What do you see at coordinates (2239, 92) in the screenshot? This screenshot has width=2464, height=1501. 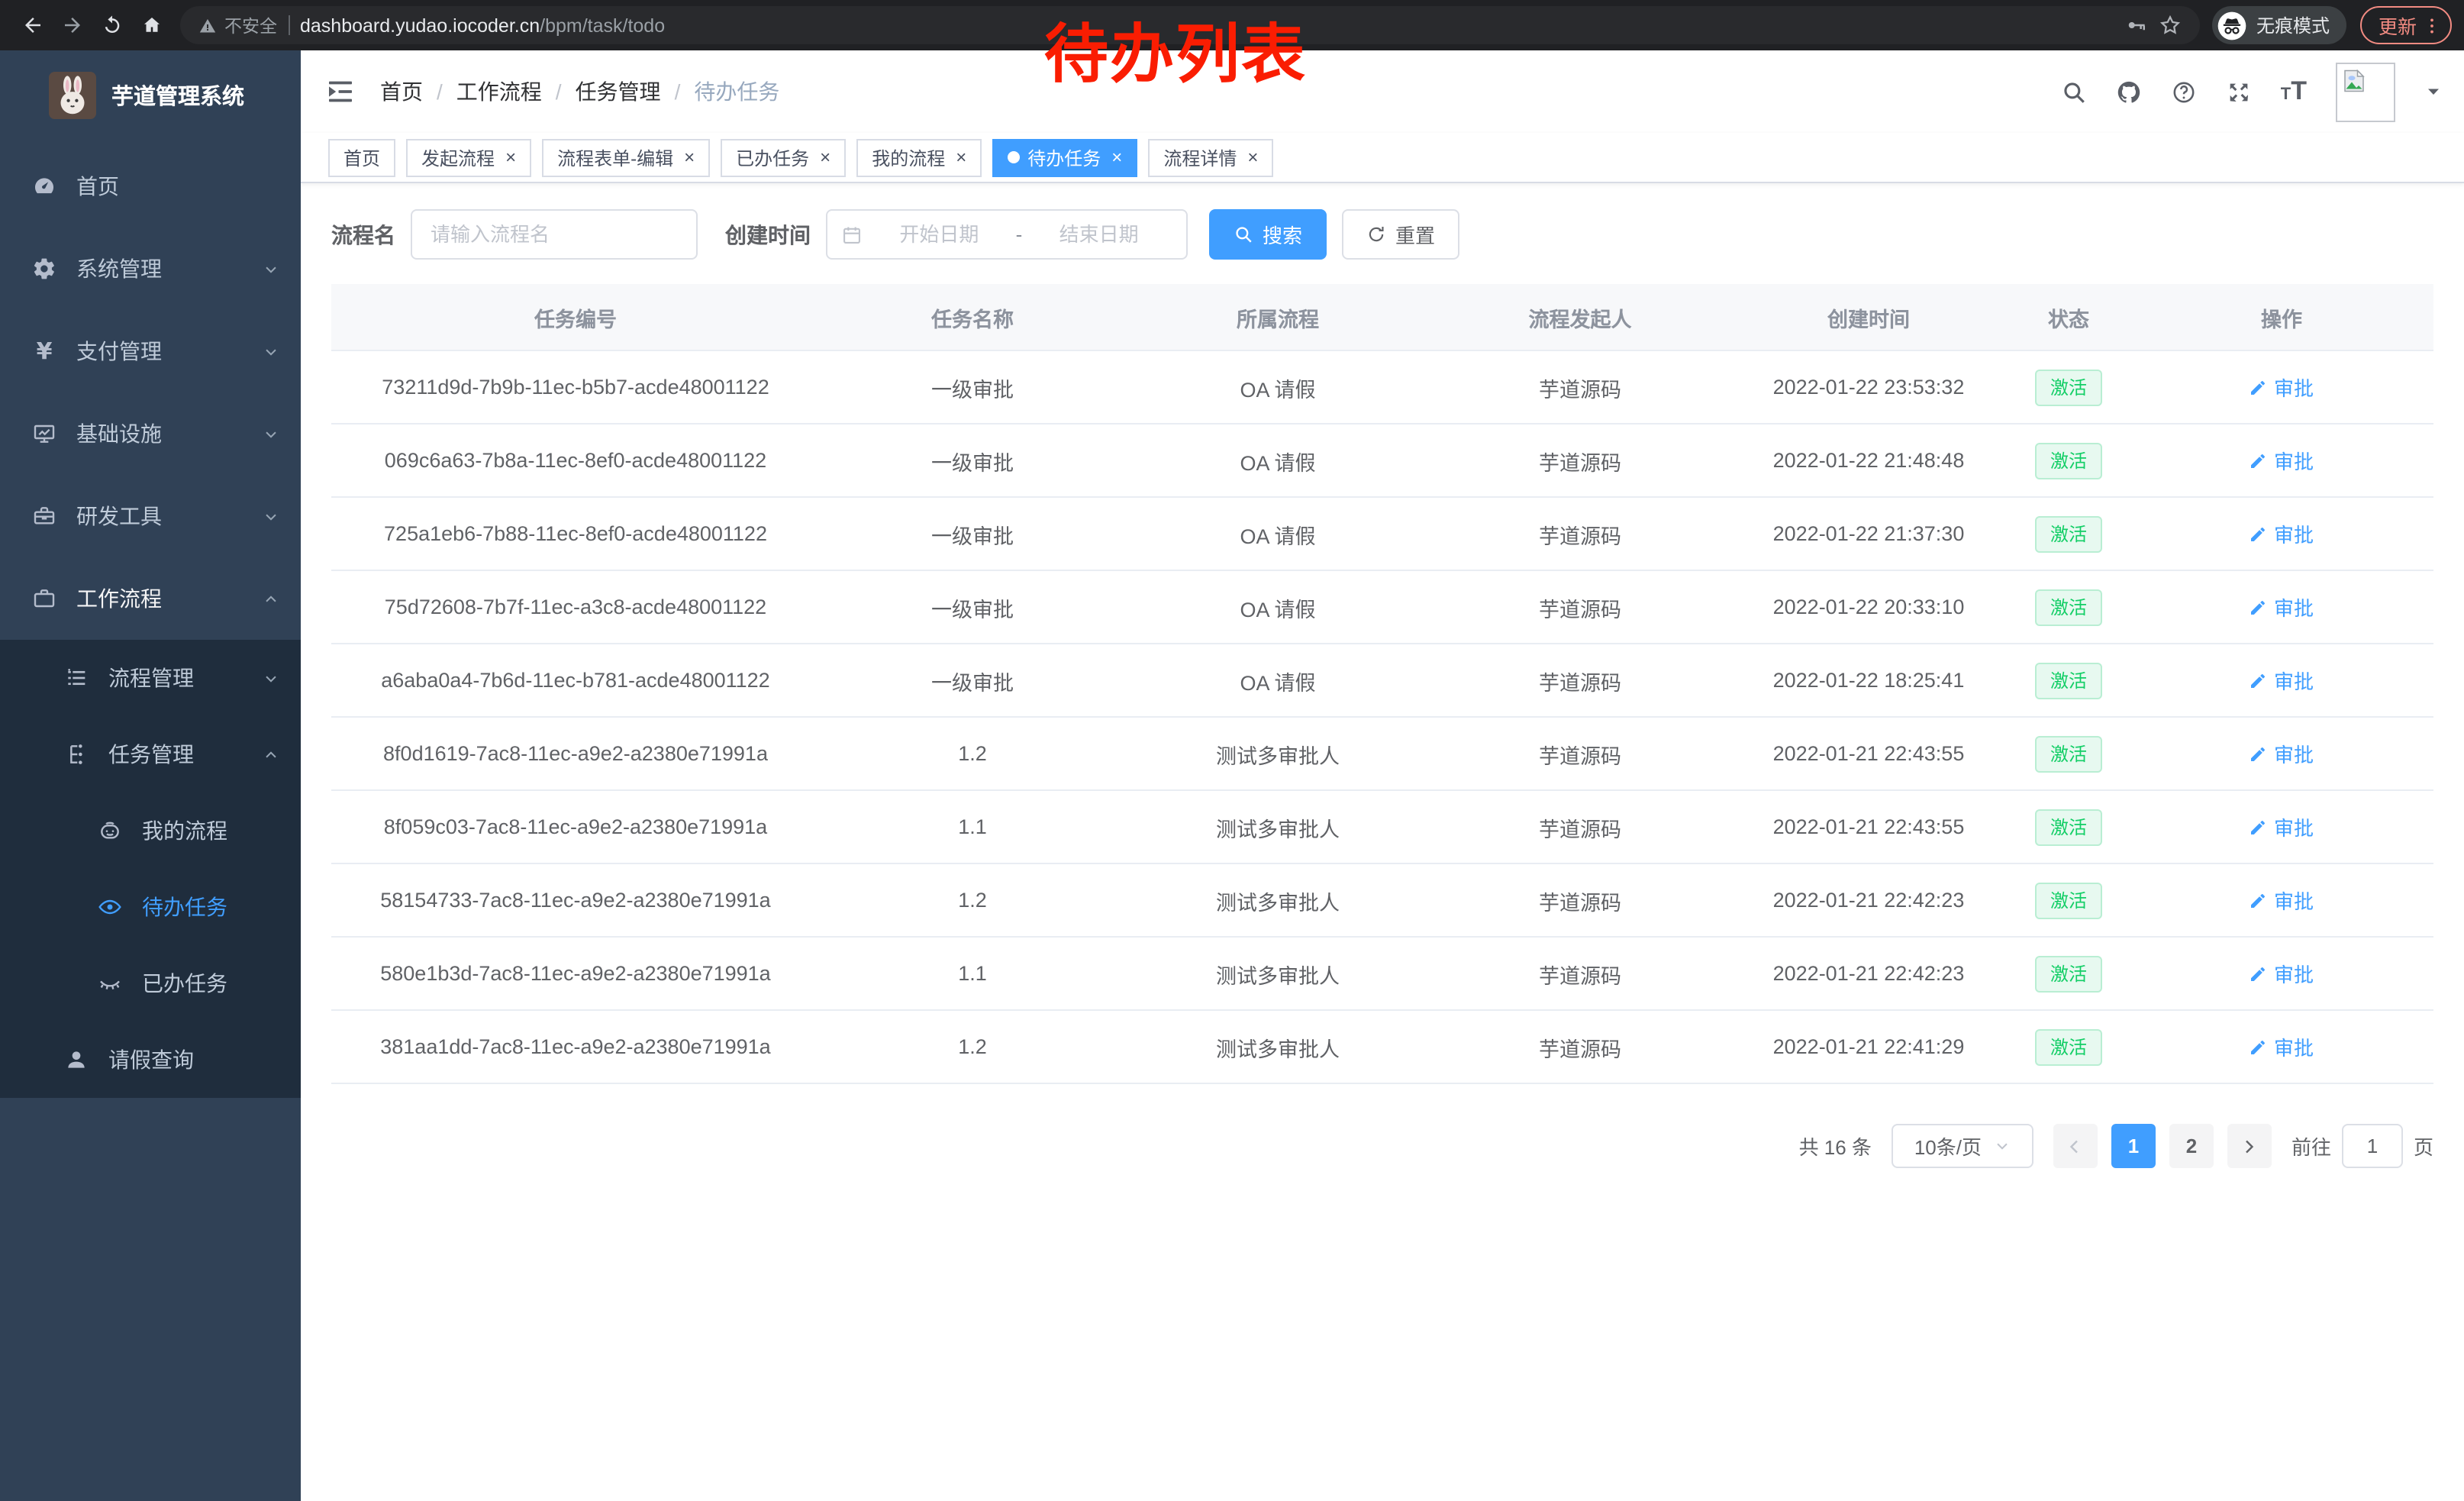 I see `fullscreen-icon` at bounding box center [2239, 92].